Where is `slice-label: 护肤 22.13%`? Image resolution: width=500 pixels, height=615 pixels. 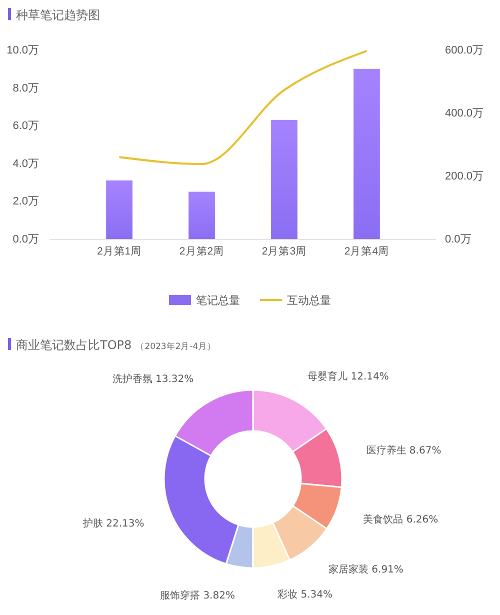
slice-label: 护肤 22.13% is located at coordinates (113, 523).